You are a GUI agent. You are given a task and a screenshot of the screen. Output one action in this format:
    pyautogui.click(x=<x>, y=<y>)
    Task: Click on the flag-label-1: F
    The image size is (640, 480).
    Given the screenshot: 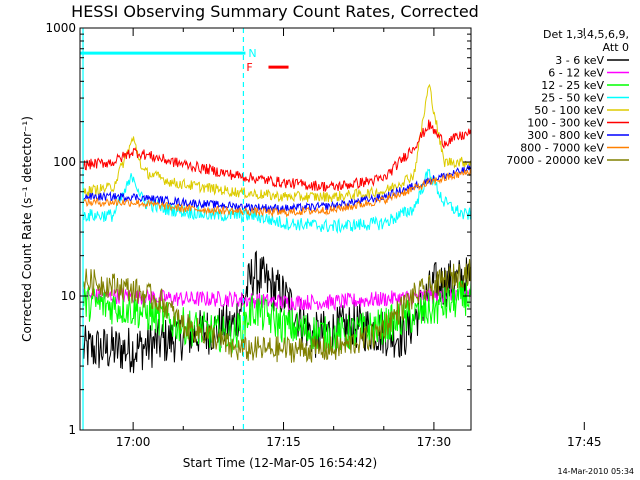 What is the action you would take?
    pyautogui.click(x=249, y=67)
    